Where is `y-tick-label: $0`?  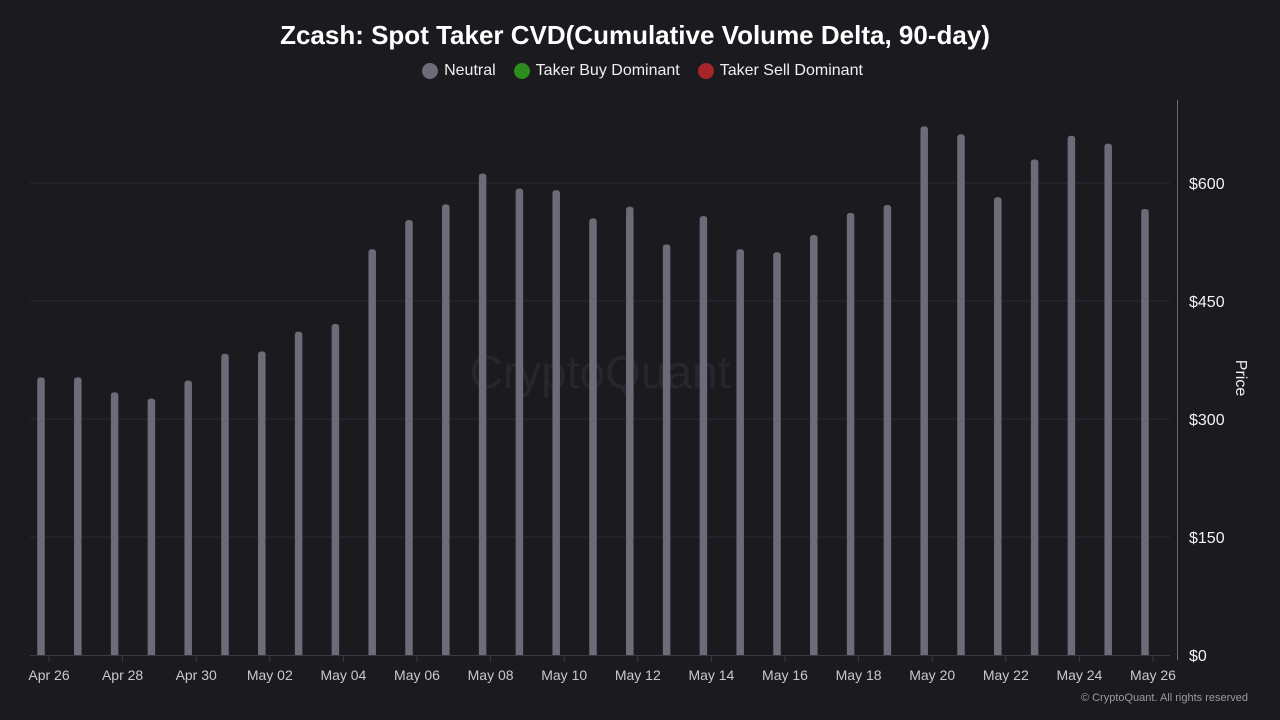
y-tick-label: $0 is located at coordinates (1198, 656).